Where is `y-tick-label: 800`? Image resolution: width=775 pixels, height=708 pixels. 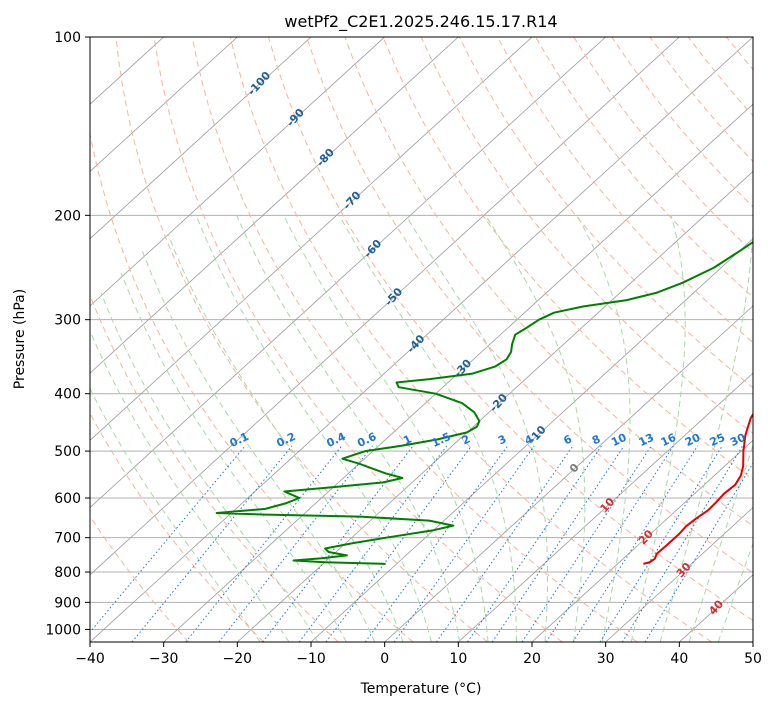 y-tick-label: 800 is located at coordinates (67, 573).